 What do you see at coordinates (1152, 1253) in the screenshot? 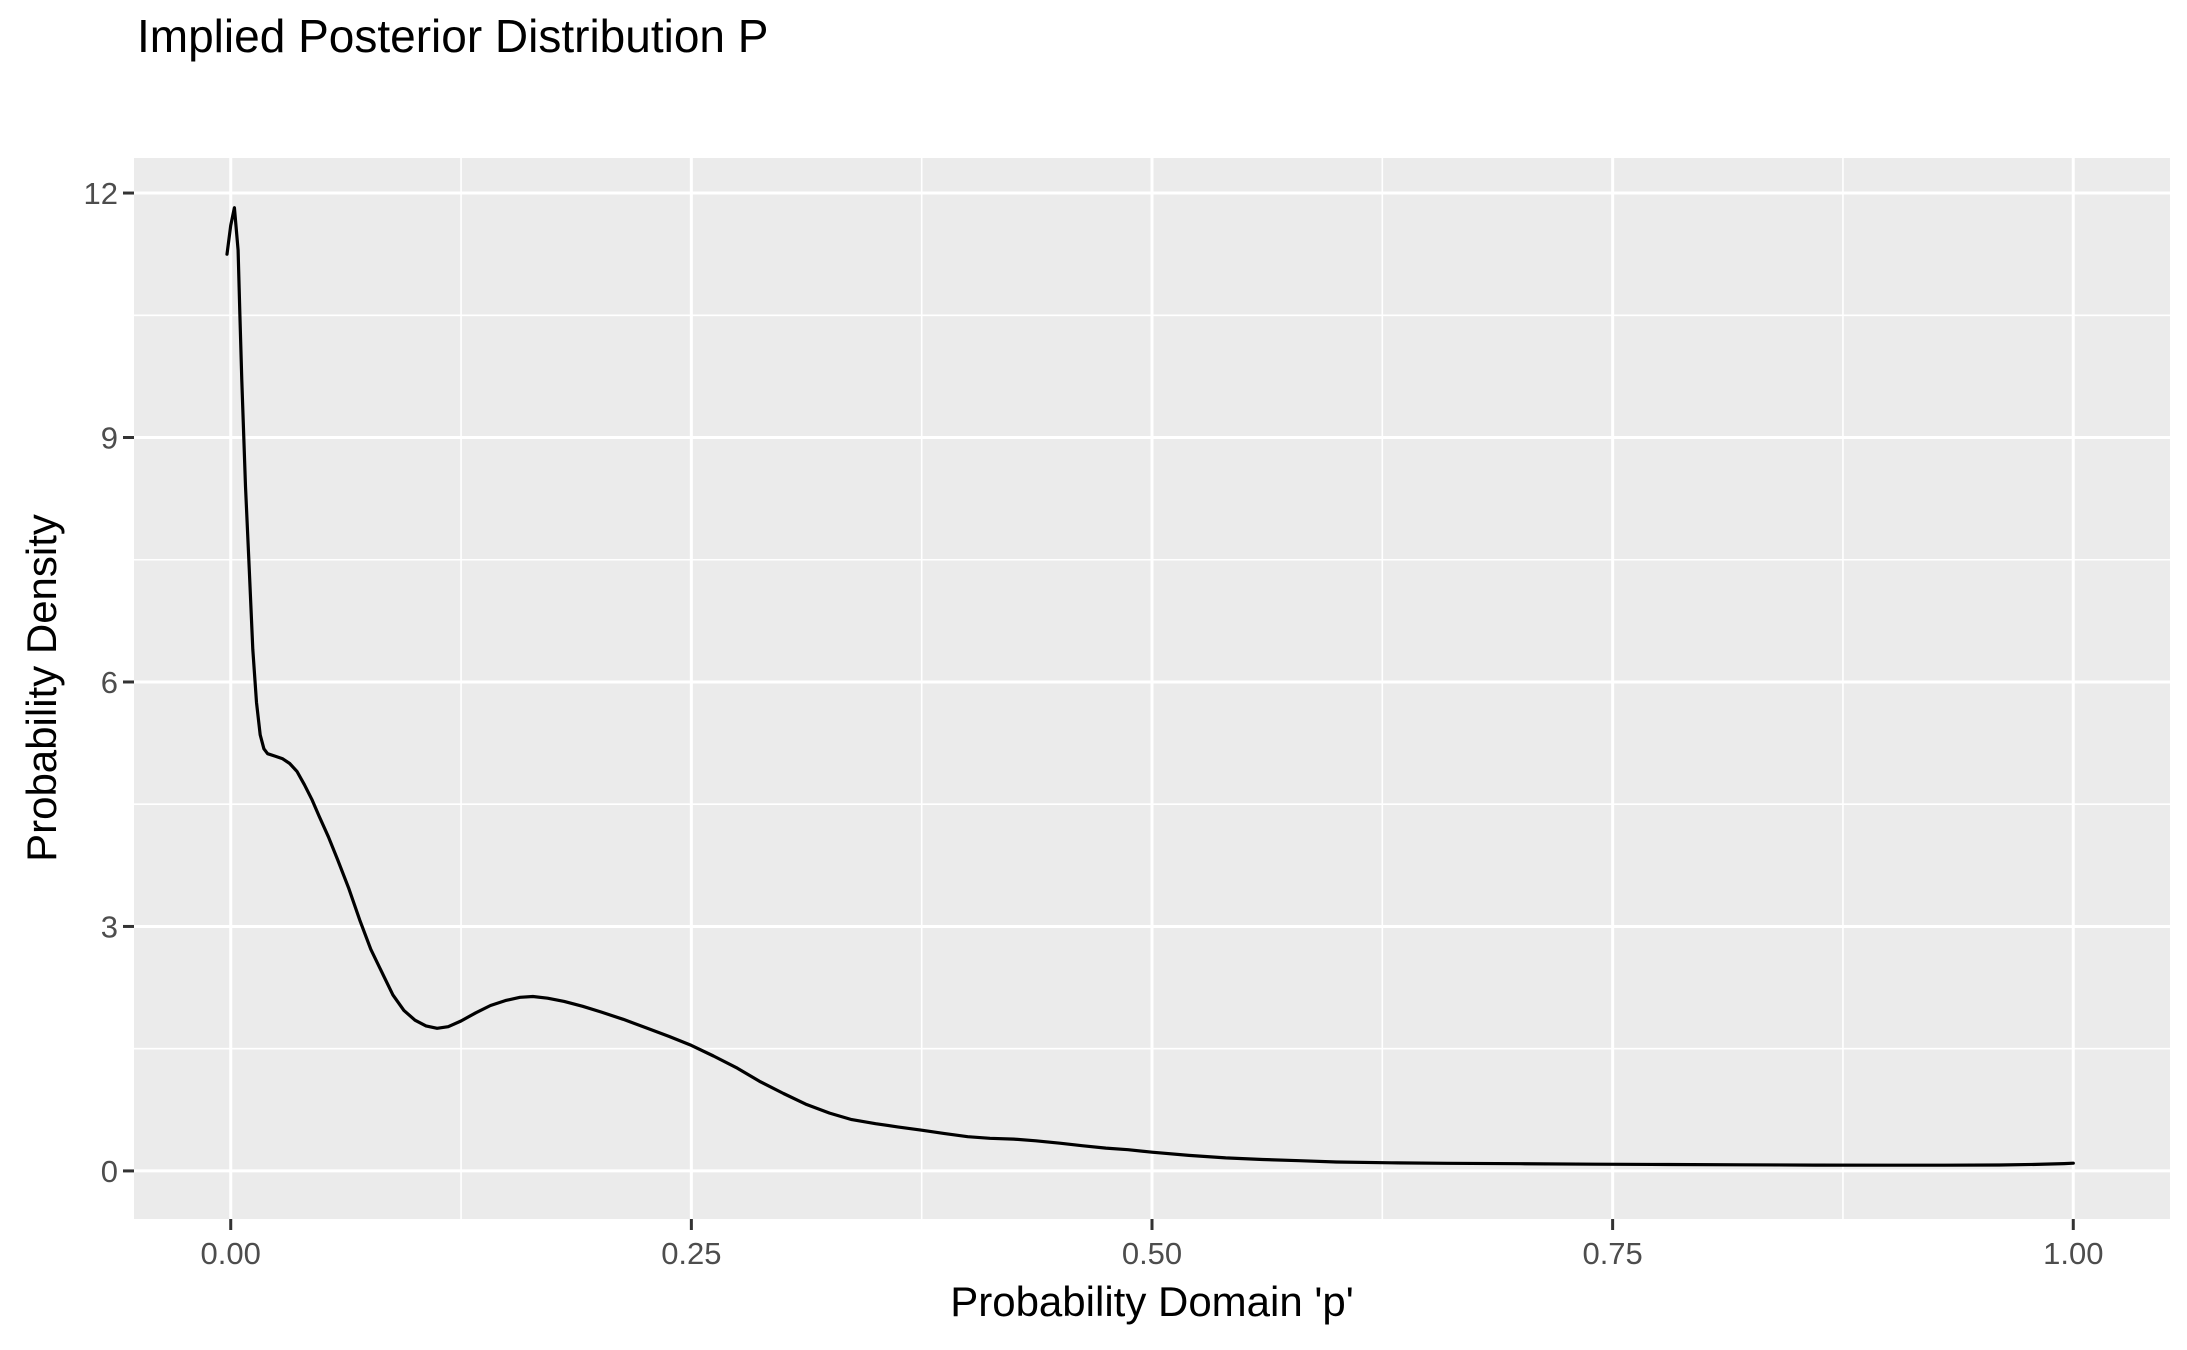
I see `x-tick-label: 0.50` at bounding box center [1152, 1253].